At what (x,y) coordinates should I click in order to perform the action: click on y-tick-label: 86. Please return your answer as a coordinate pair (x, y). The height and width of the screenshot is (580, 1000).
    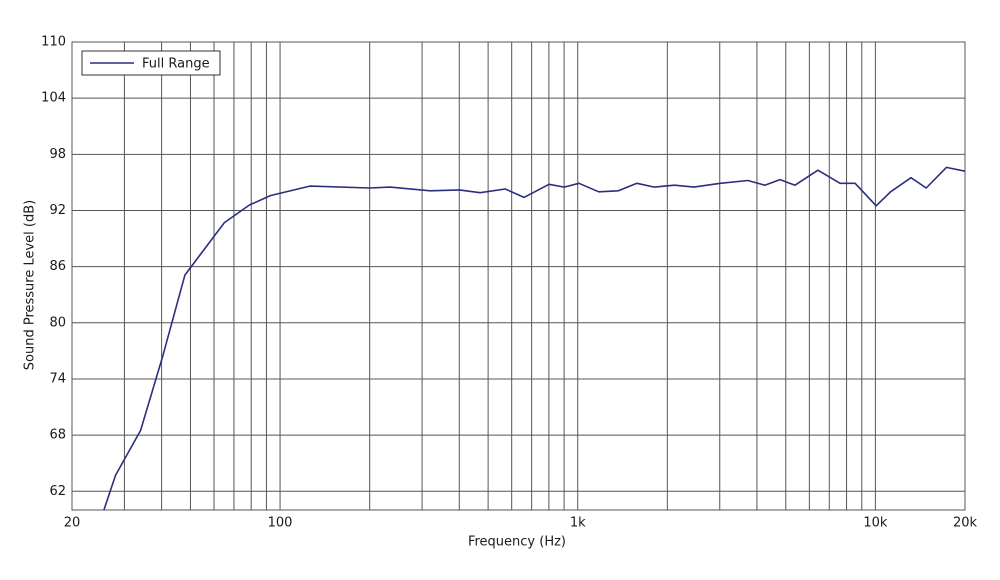
    Looking at the image, I should click on (57, 266).